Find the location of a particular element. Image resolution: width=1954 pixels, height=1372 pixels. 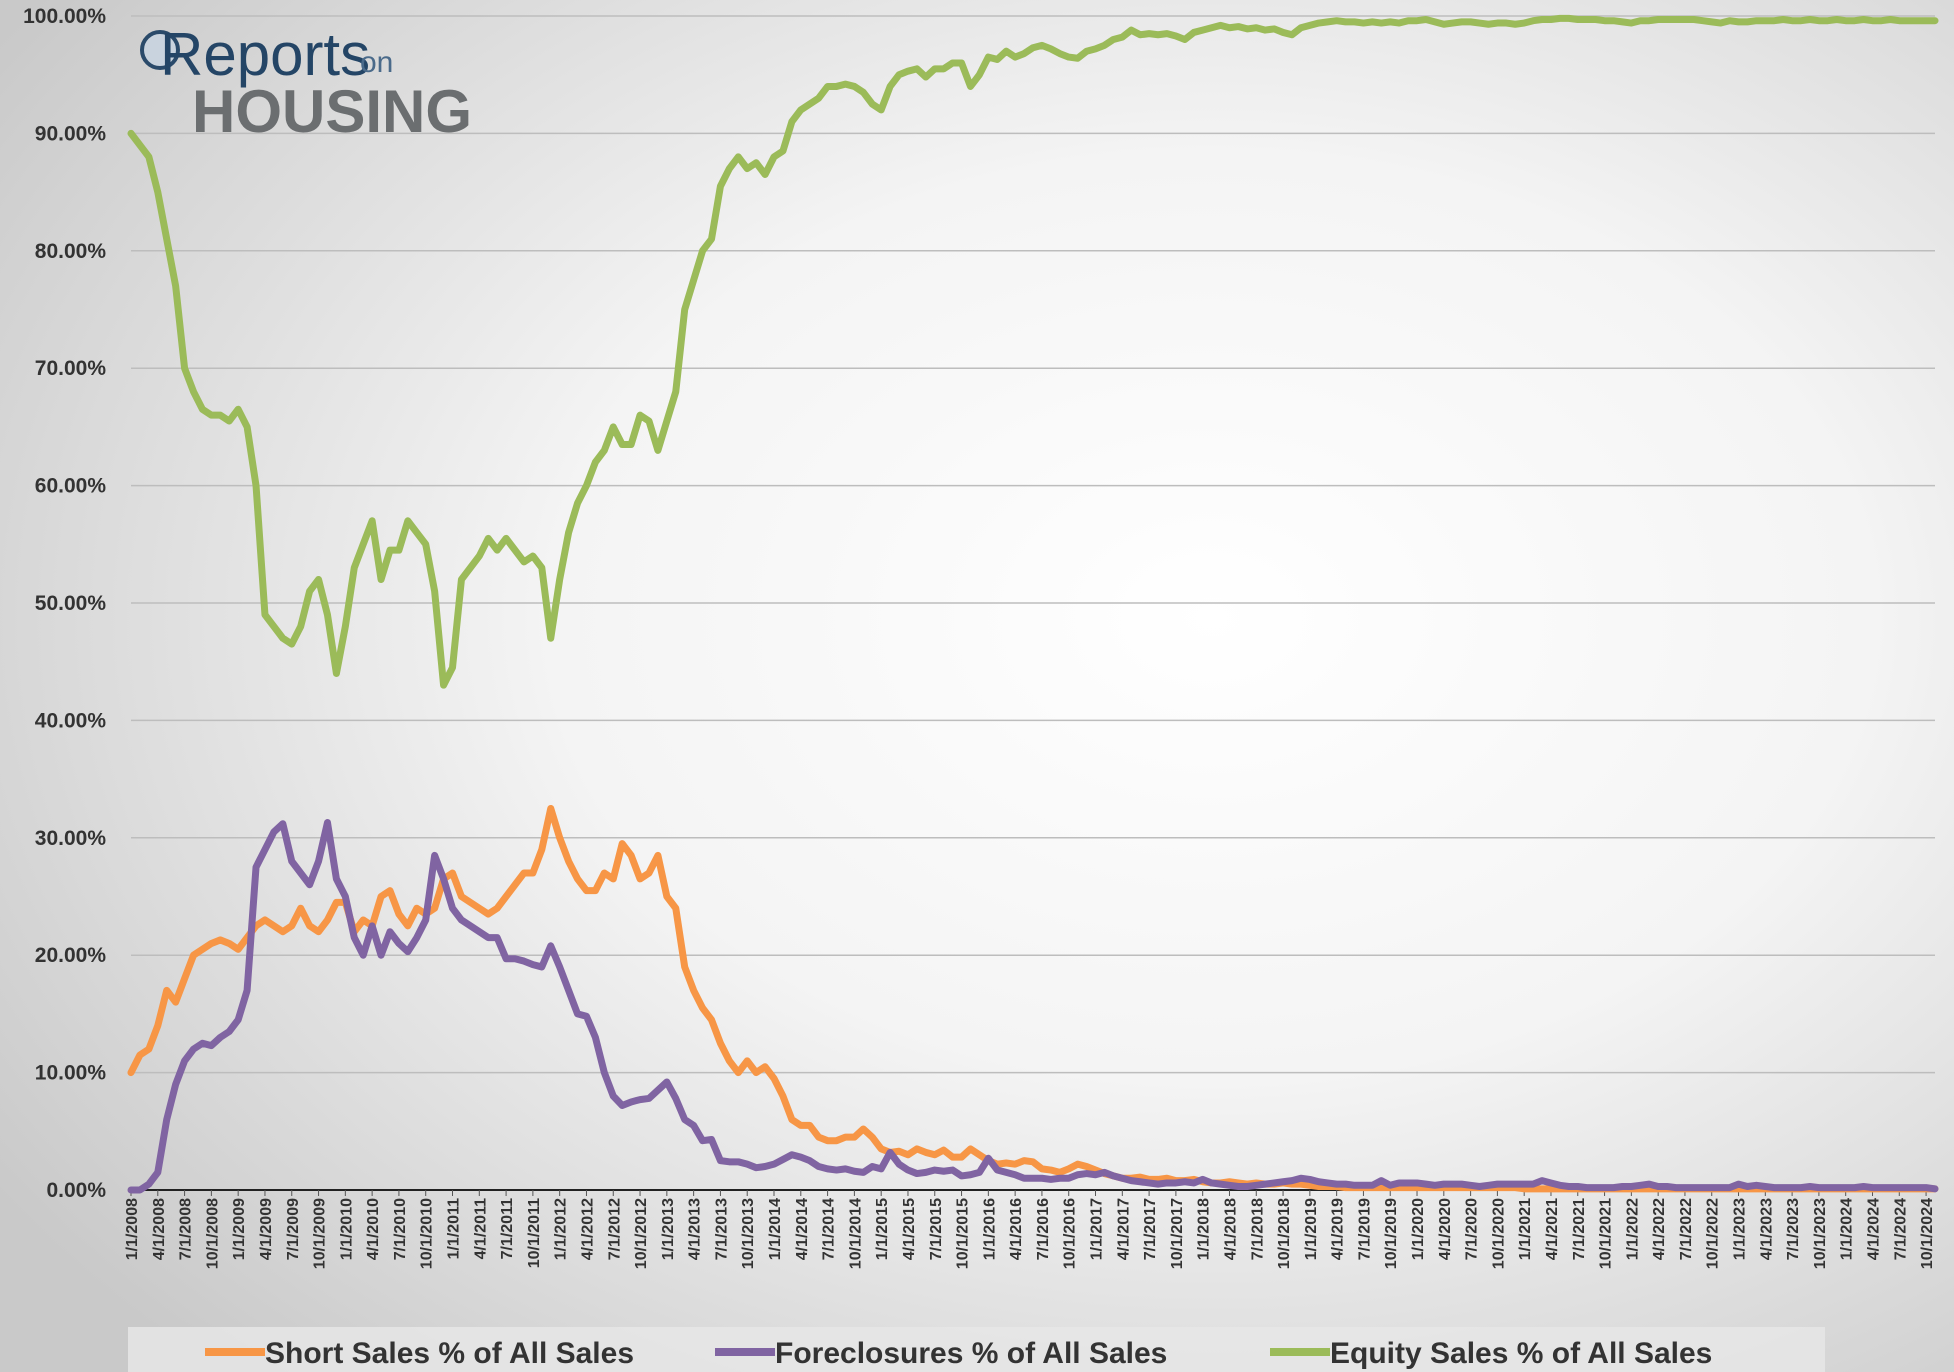

x-tick-label: 4/1/2024 is located at coordinates (1873, 1229).